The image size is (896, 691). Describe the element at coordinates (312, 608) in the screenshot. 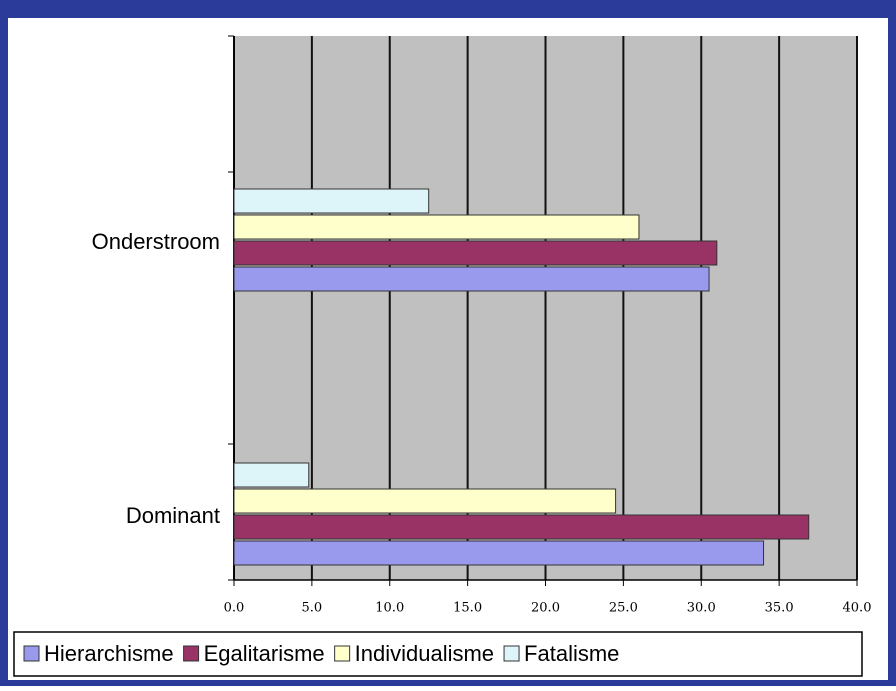

I see `x-tick-label: 5.0` at that location.